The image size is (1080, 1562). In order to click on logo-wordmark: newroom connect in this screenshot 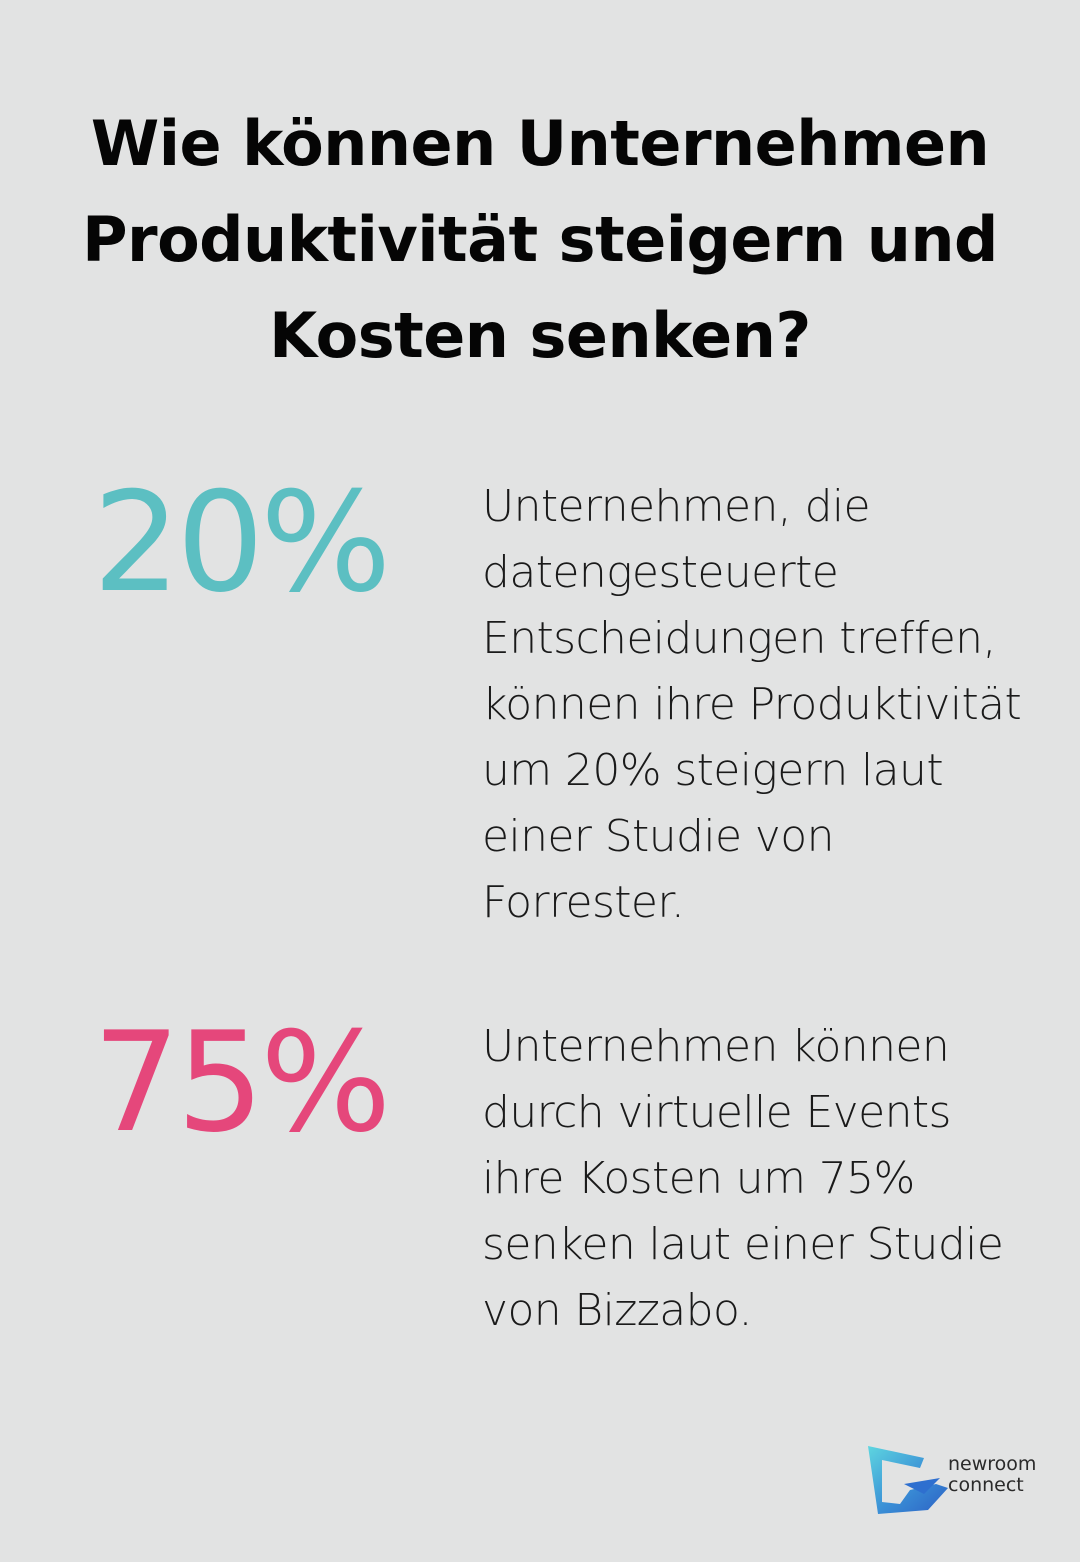, I will do `click(992, 1475)`.